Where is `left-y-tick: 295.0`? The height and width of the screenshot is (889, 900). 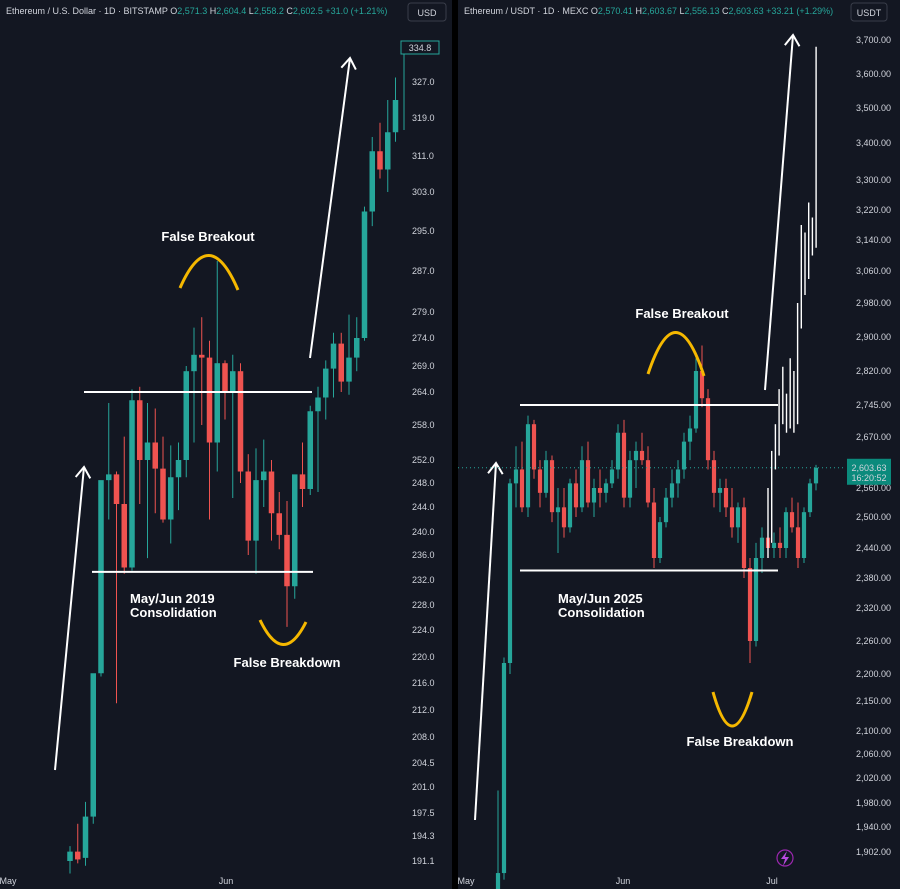 left-y-tick: 295.0 is located at coordinates (423, 231).